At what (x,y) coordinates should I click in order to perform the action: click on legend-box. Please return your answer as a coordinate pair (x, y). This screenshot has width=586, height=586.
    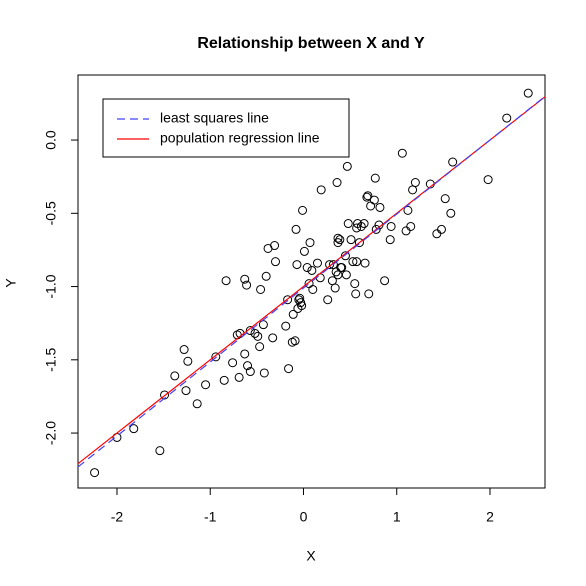
    Looking at the image, I should click on (226, 128).